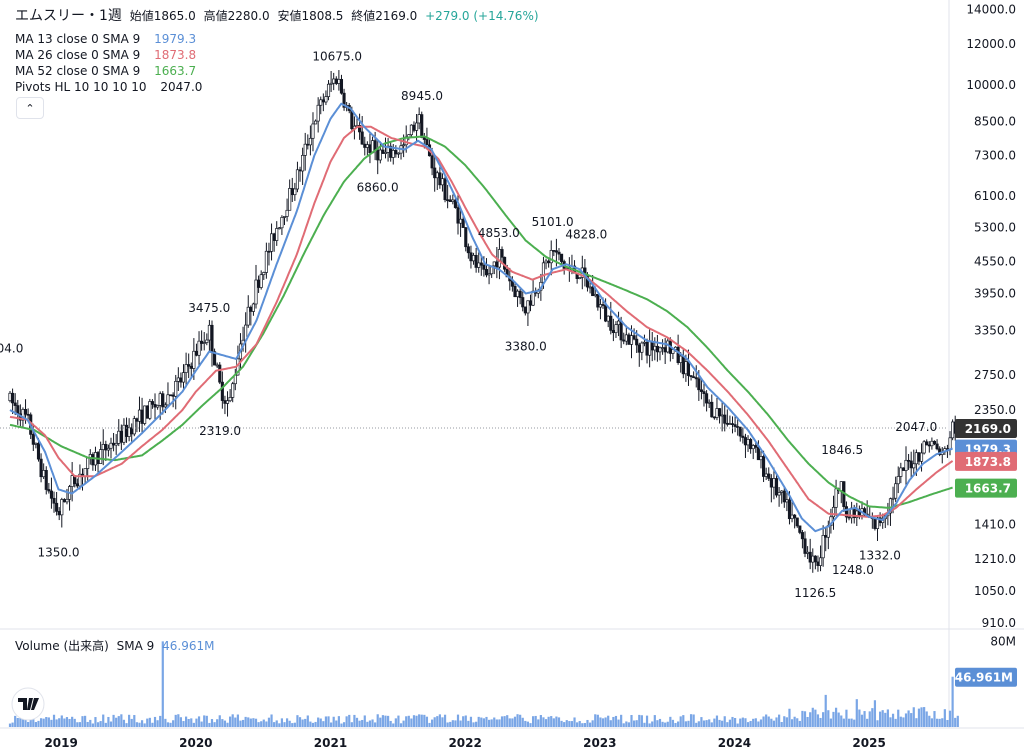 Image resolution: width=1024 pixels, height=755 pixels. What do you see at coordinates (995, 375) in the screenshot?
I see `price-tick-label: 2750.0` at bounding box center [995, 375].